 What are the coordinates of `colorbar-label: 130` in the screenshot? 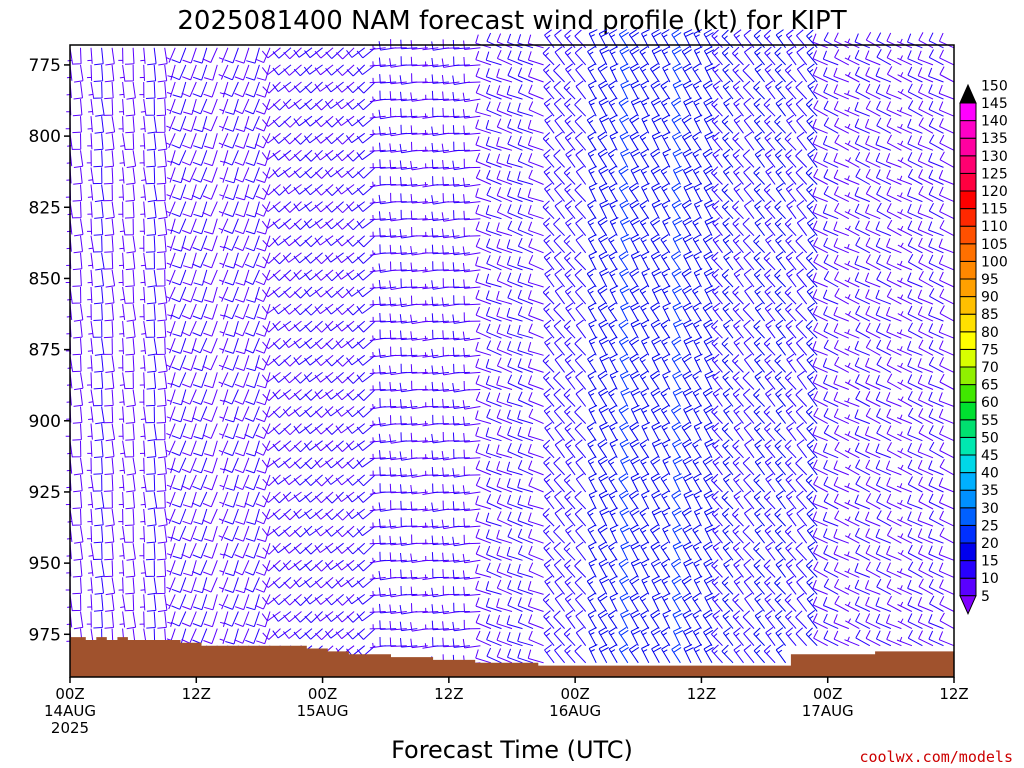 It's located at (994, 157).